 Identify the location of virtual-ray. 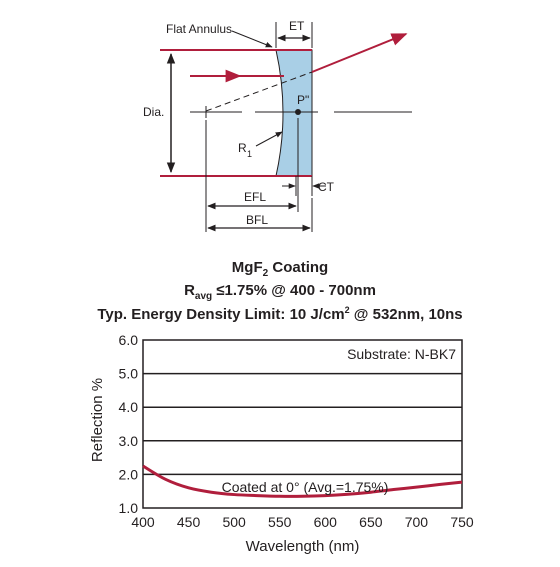
(259, 91).